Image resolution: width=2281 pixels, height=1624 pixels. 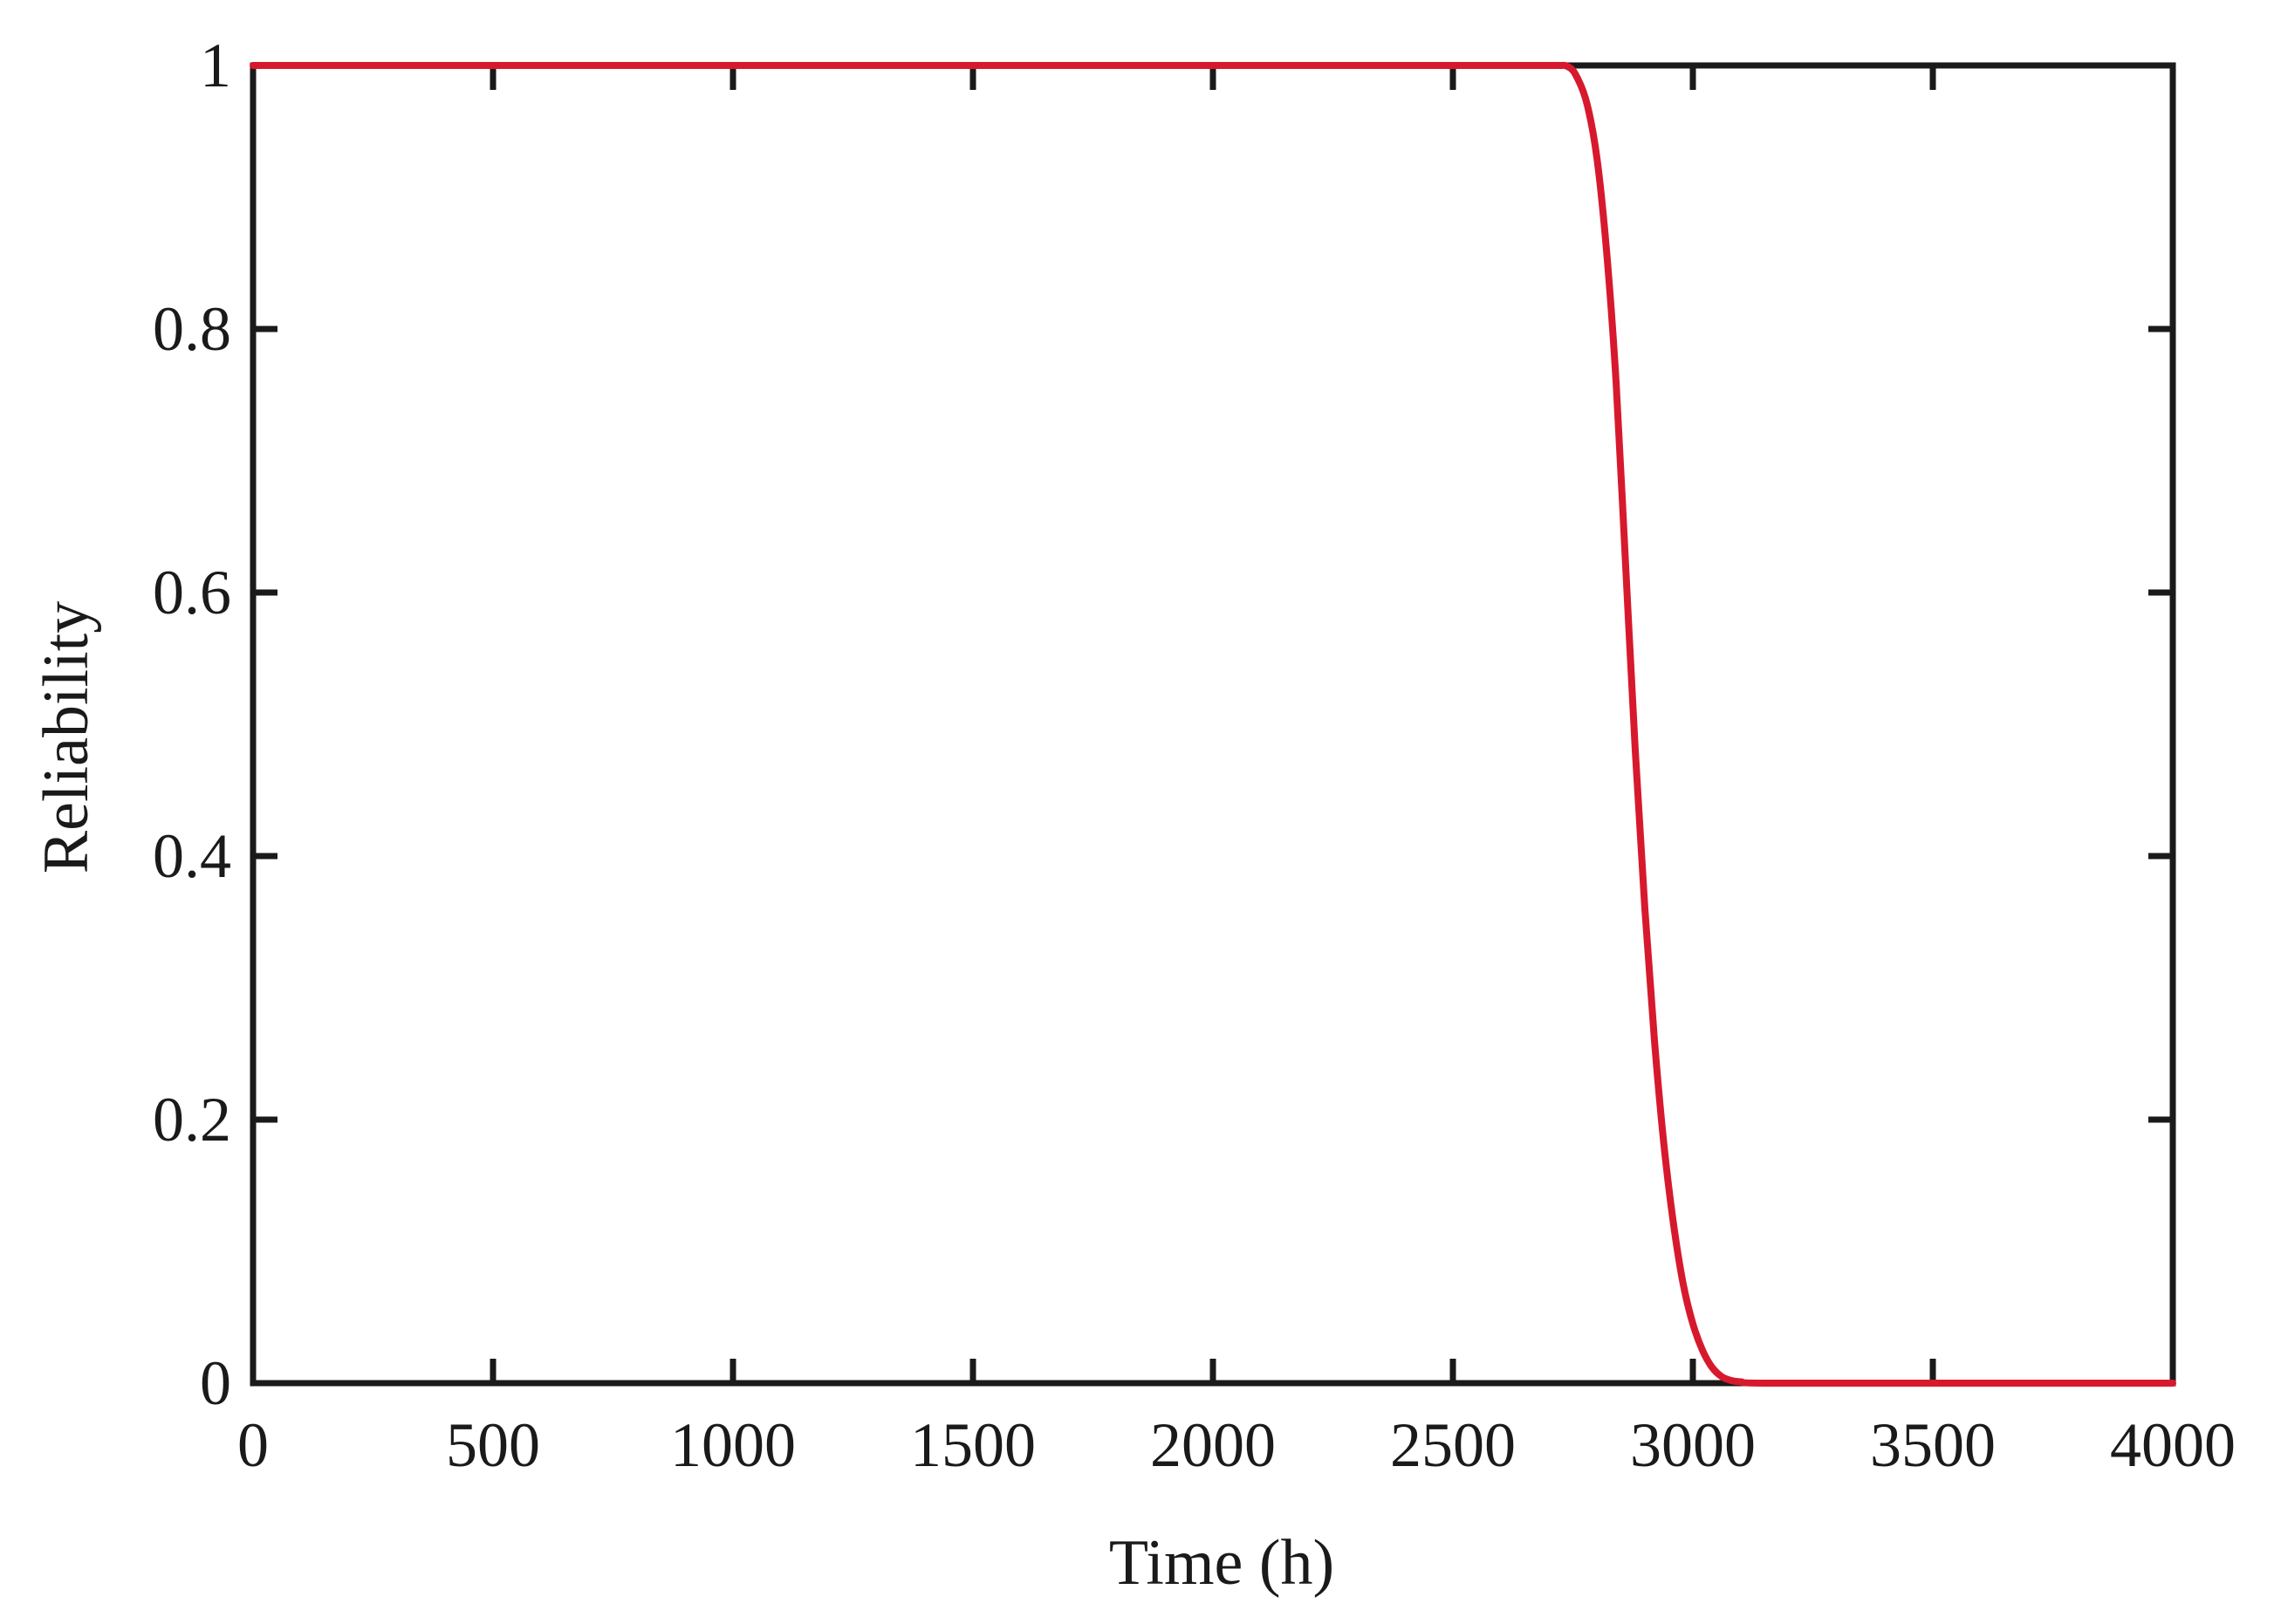 I want to click on x-tick-label: 2500, so click(x=1453, y=1445).